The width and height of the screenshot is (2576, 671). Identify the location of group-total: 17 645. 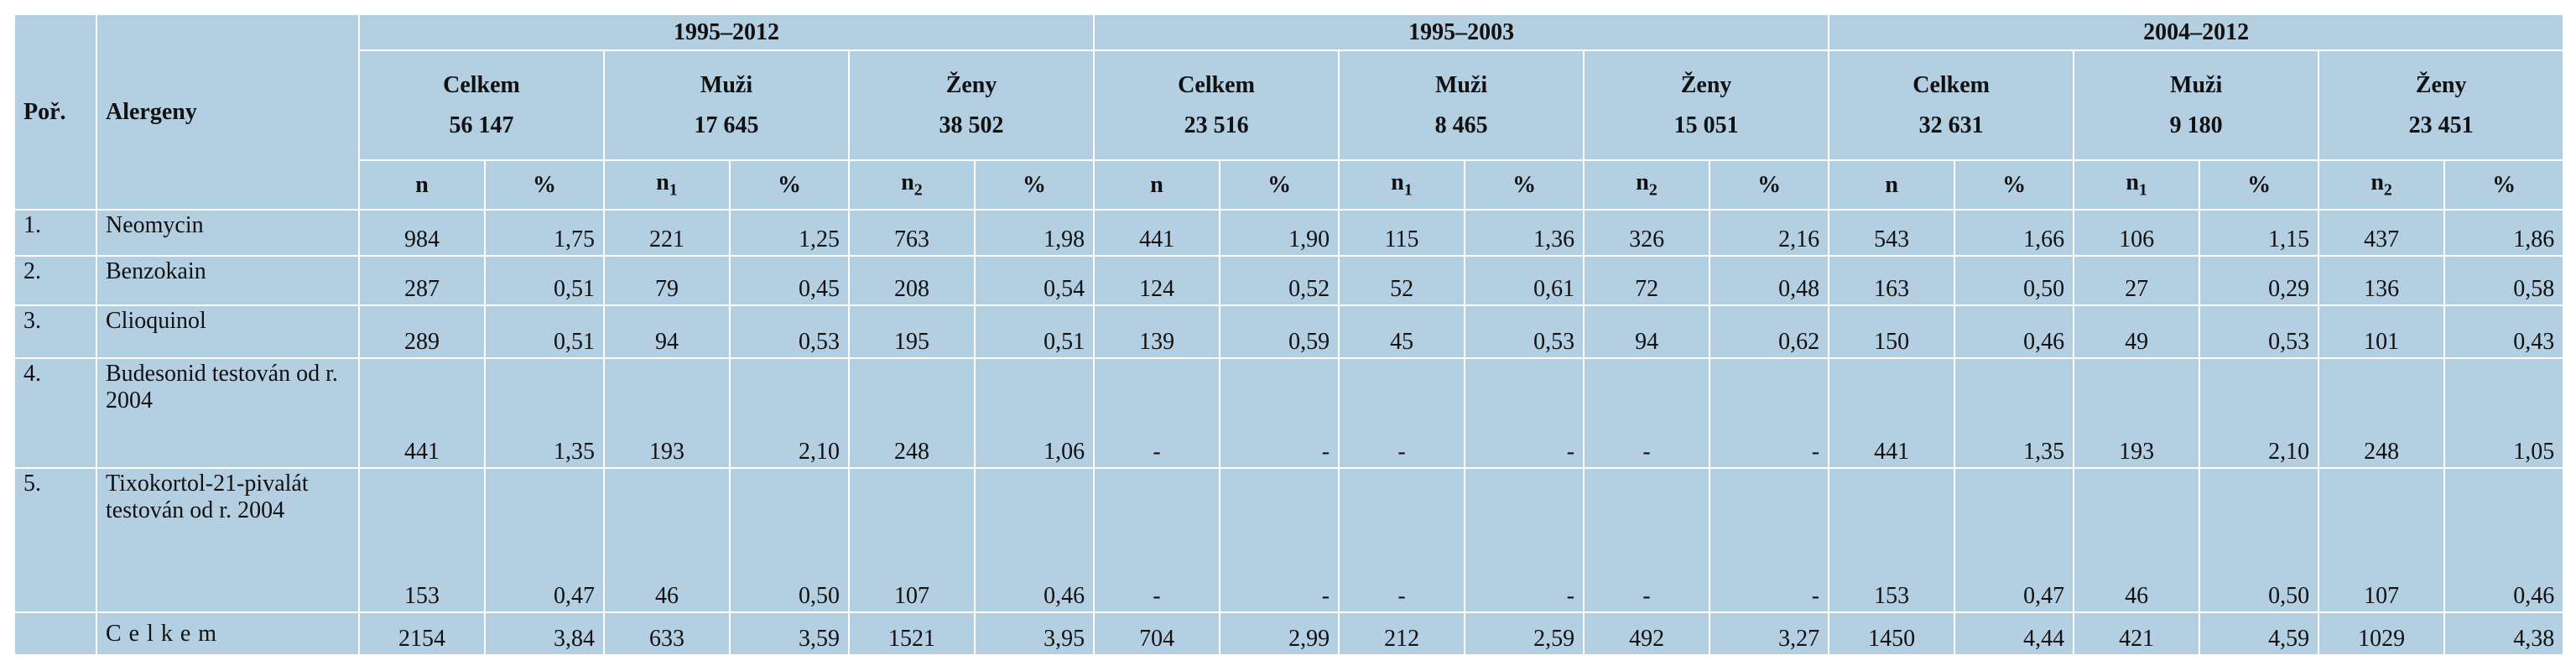
(726, 125).